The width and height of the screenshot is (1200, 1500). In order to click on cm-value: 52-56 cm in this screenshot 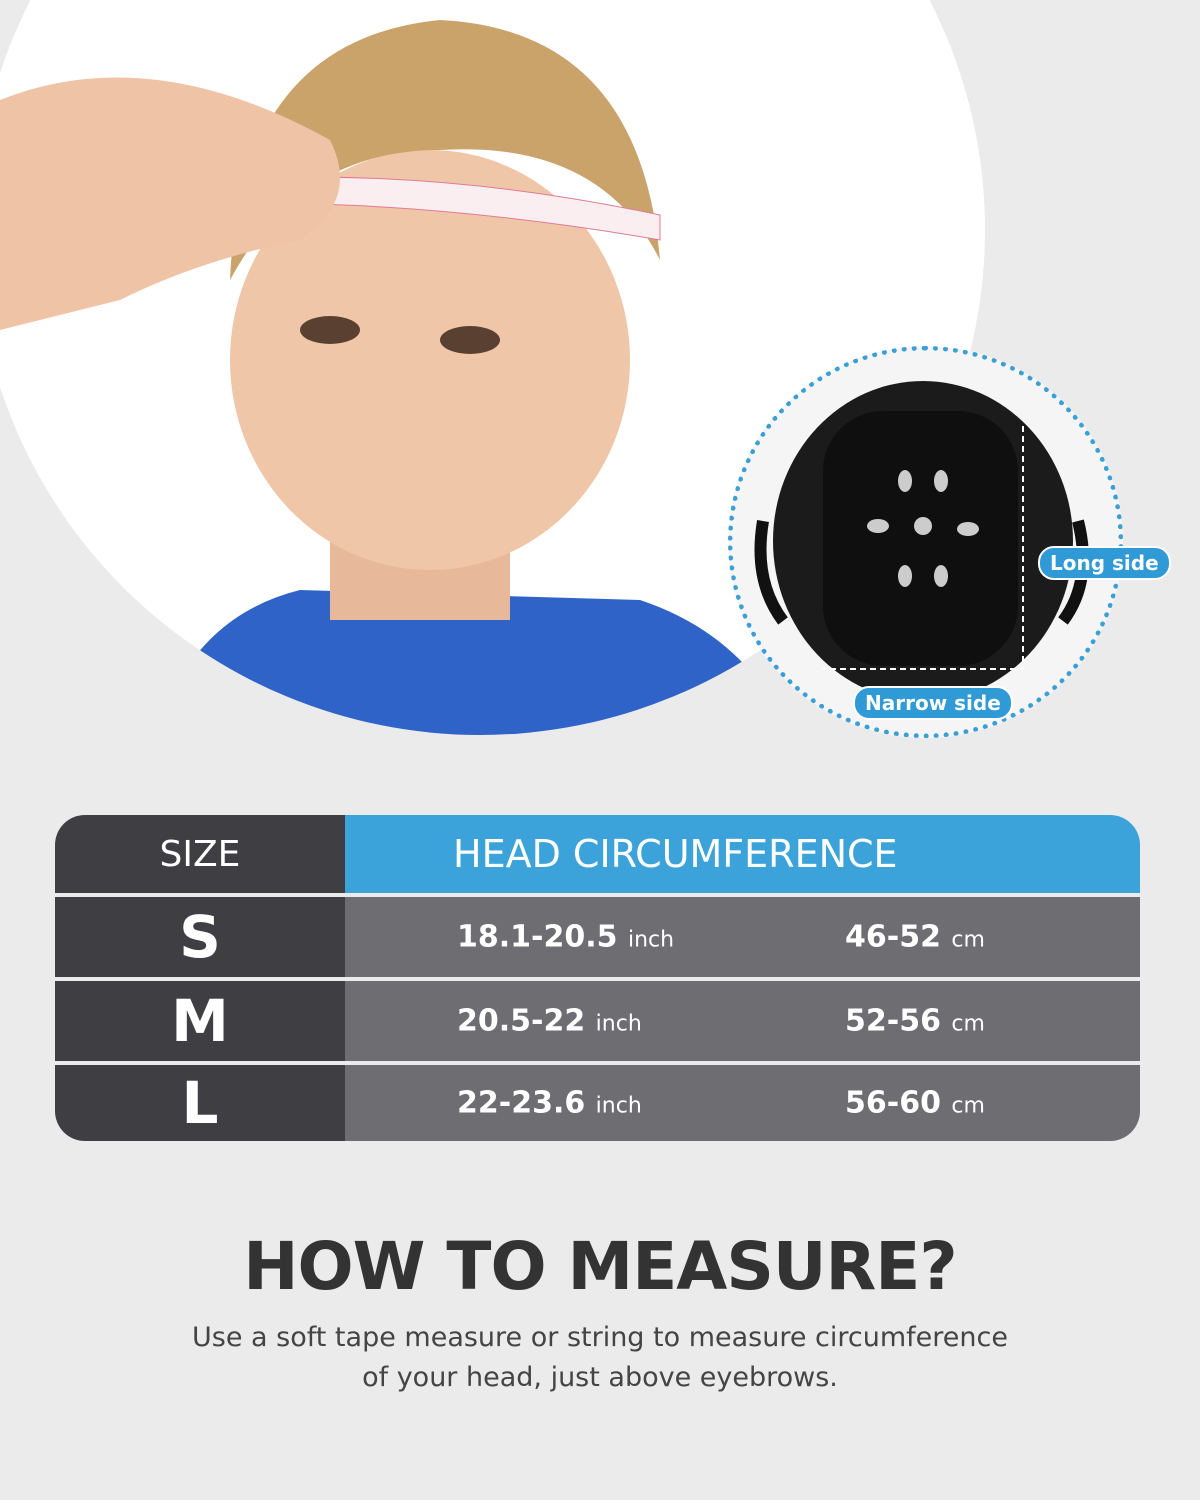, I will do `click(915, 1021)`.